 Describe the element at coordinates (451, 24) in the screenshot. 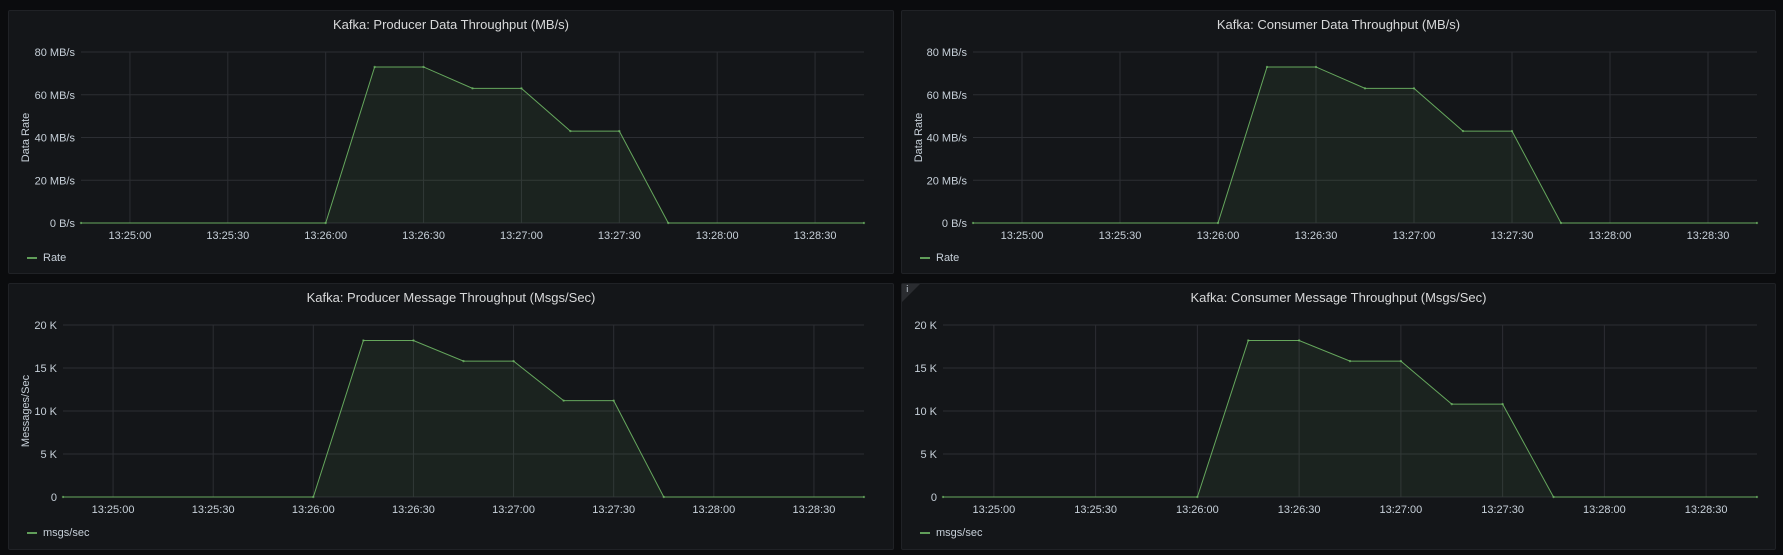

I see `panel-title: Kafka: Producer Data Throughput (MB/s)` at that location.